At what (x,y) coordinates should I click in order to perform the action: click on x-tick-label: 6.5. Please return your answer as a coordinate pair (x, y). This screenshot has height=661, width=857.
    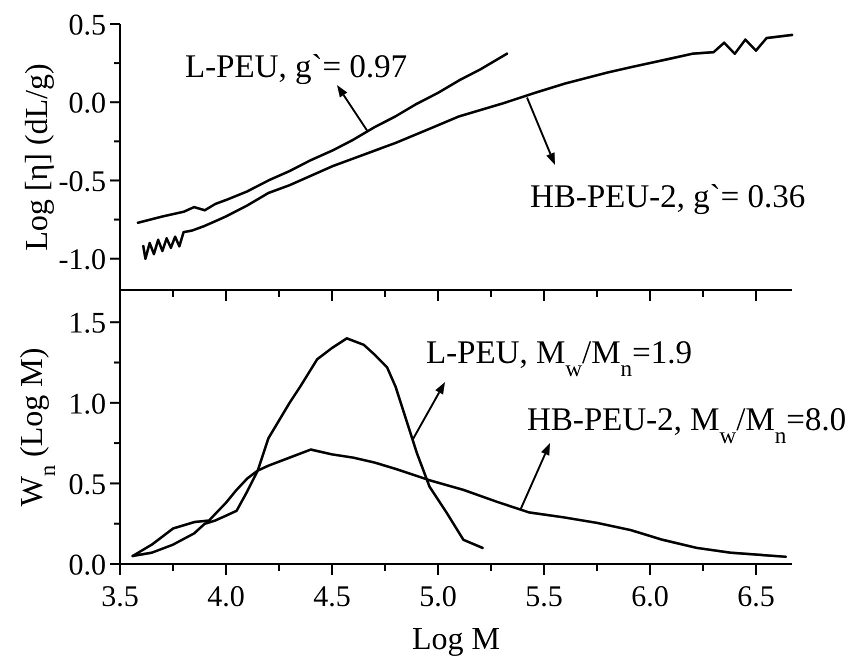
    Looking at the image, I should click on (756, 596).